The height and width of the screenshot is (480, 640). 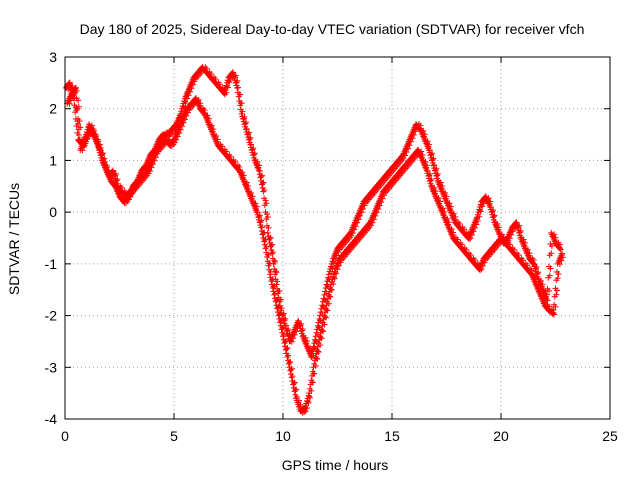 I want to click on y-tick-label: 3, so click(x=53, y=57).